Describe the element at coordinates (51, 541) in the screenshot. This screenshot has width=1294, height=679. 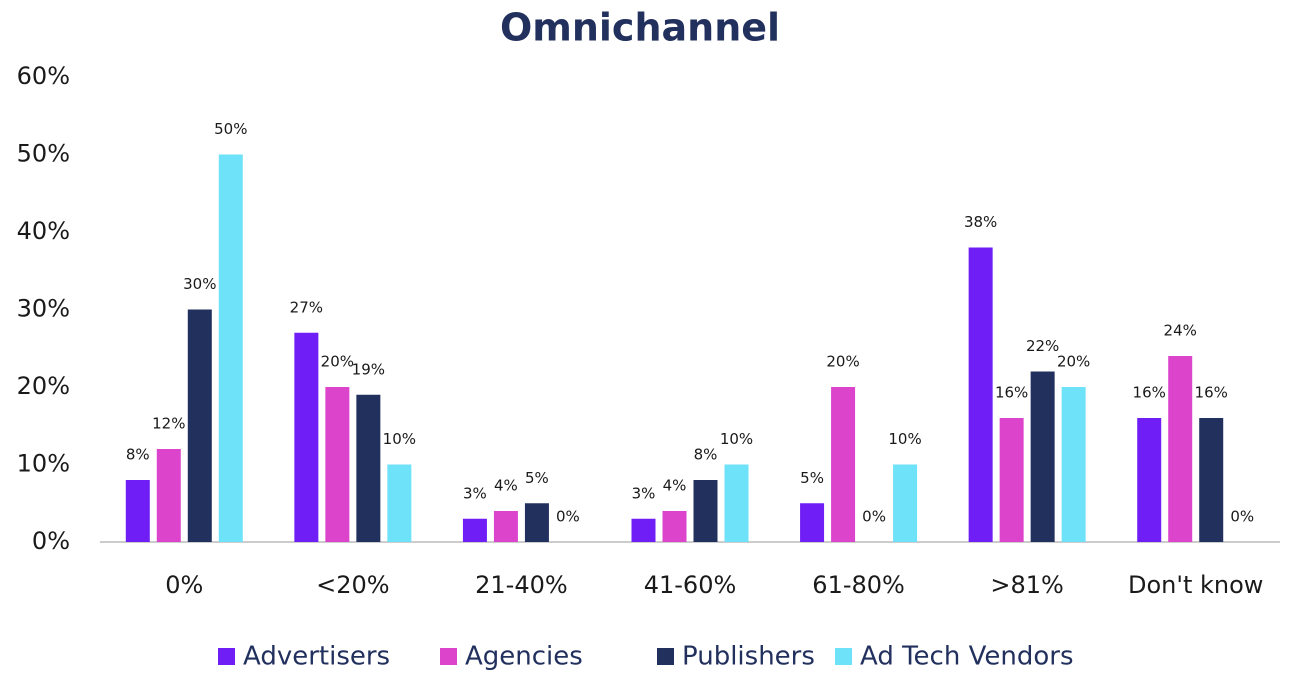
I see `y-tick-label: 0%` at that location.